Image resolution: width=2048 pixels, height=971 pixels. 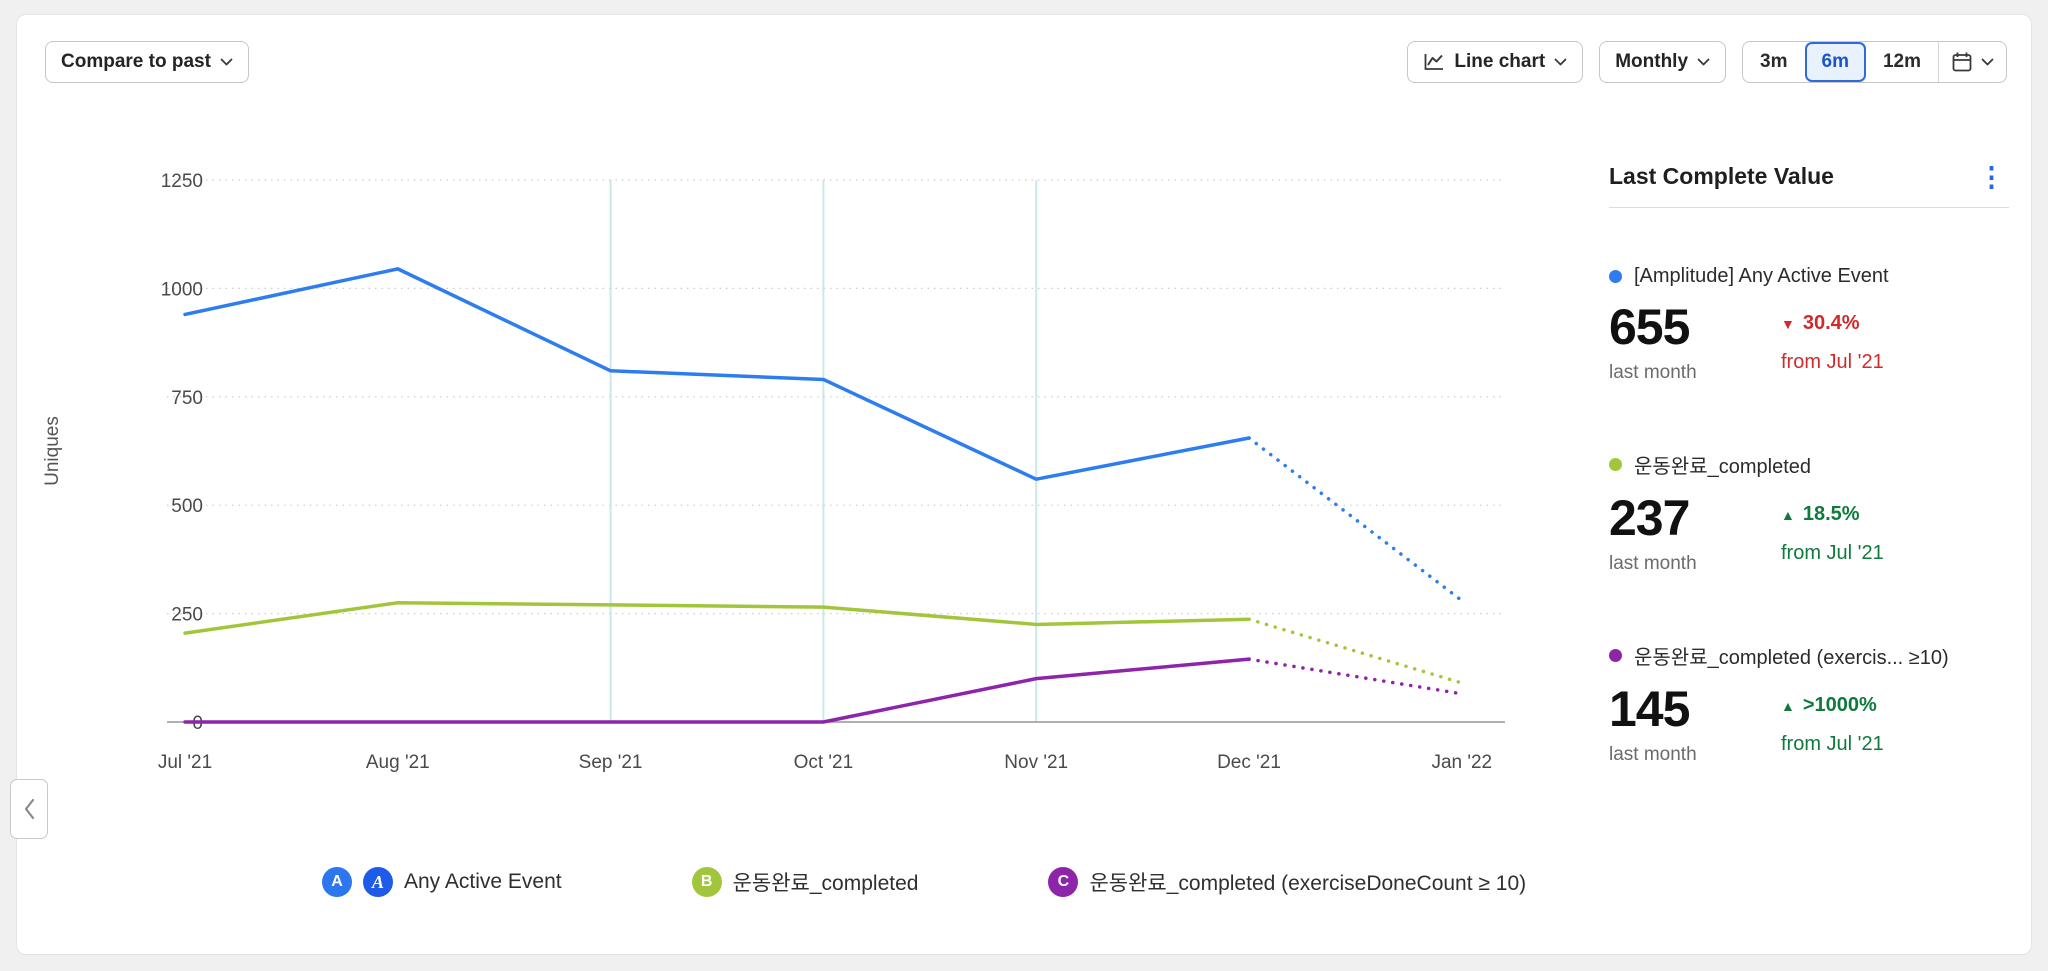 What do you see at coordinates (378, 882) in the screenshot?
I see `amplitude-logo-icon: A` at bounding box center [378, 882].